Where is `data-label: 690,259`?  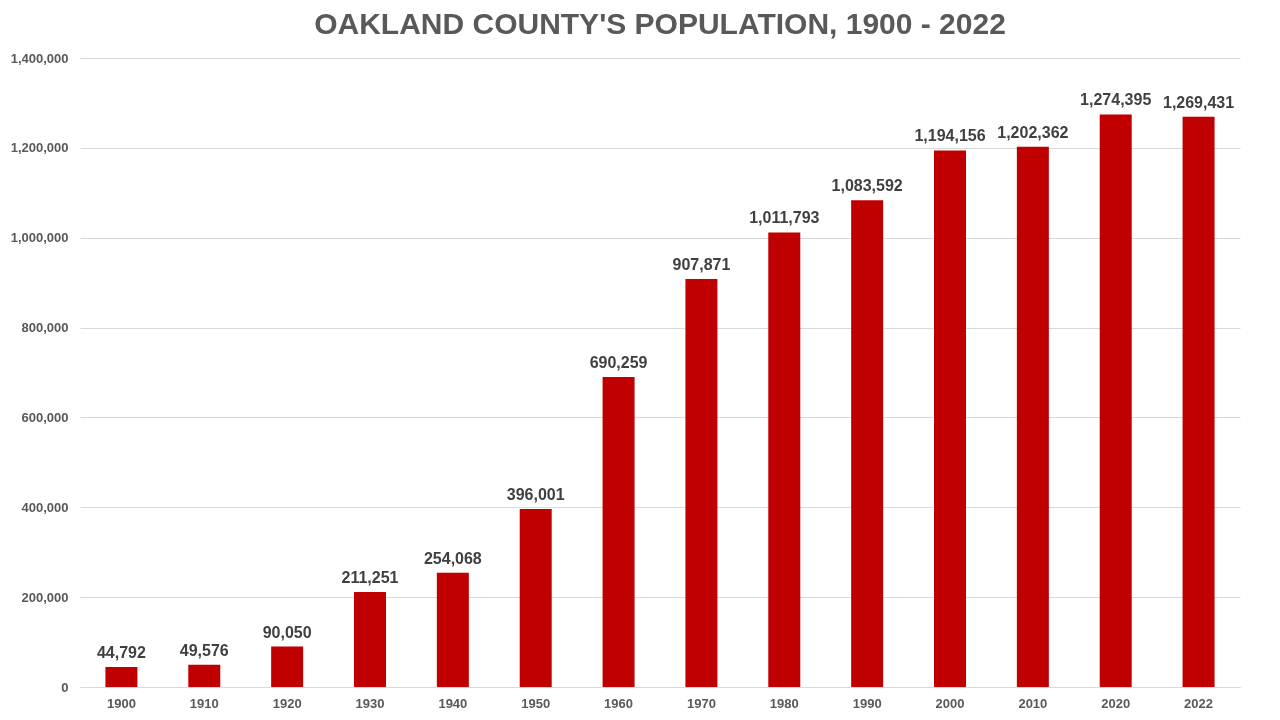 data-label: 690,259 is located at coordinates (618, 362).